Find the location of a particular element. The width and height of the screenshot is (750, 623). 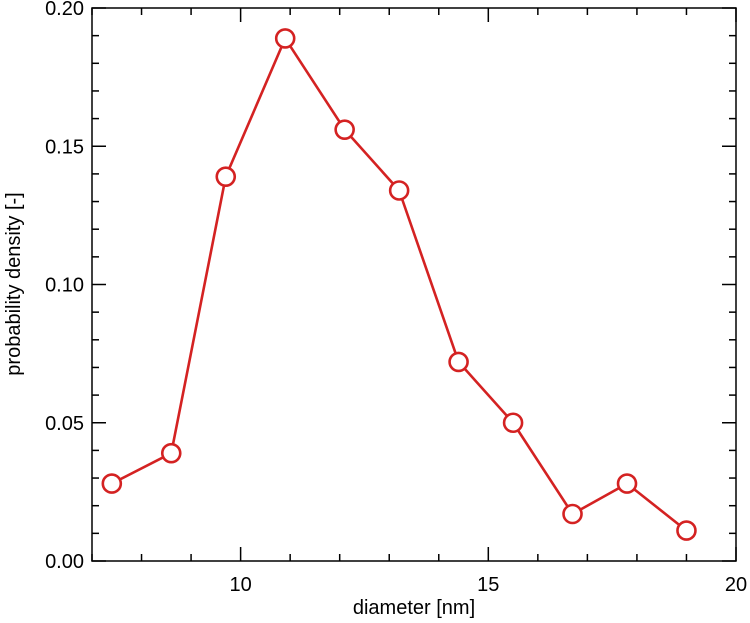

y-tick-label: 0.00 is located at coordinates (64, 562).